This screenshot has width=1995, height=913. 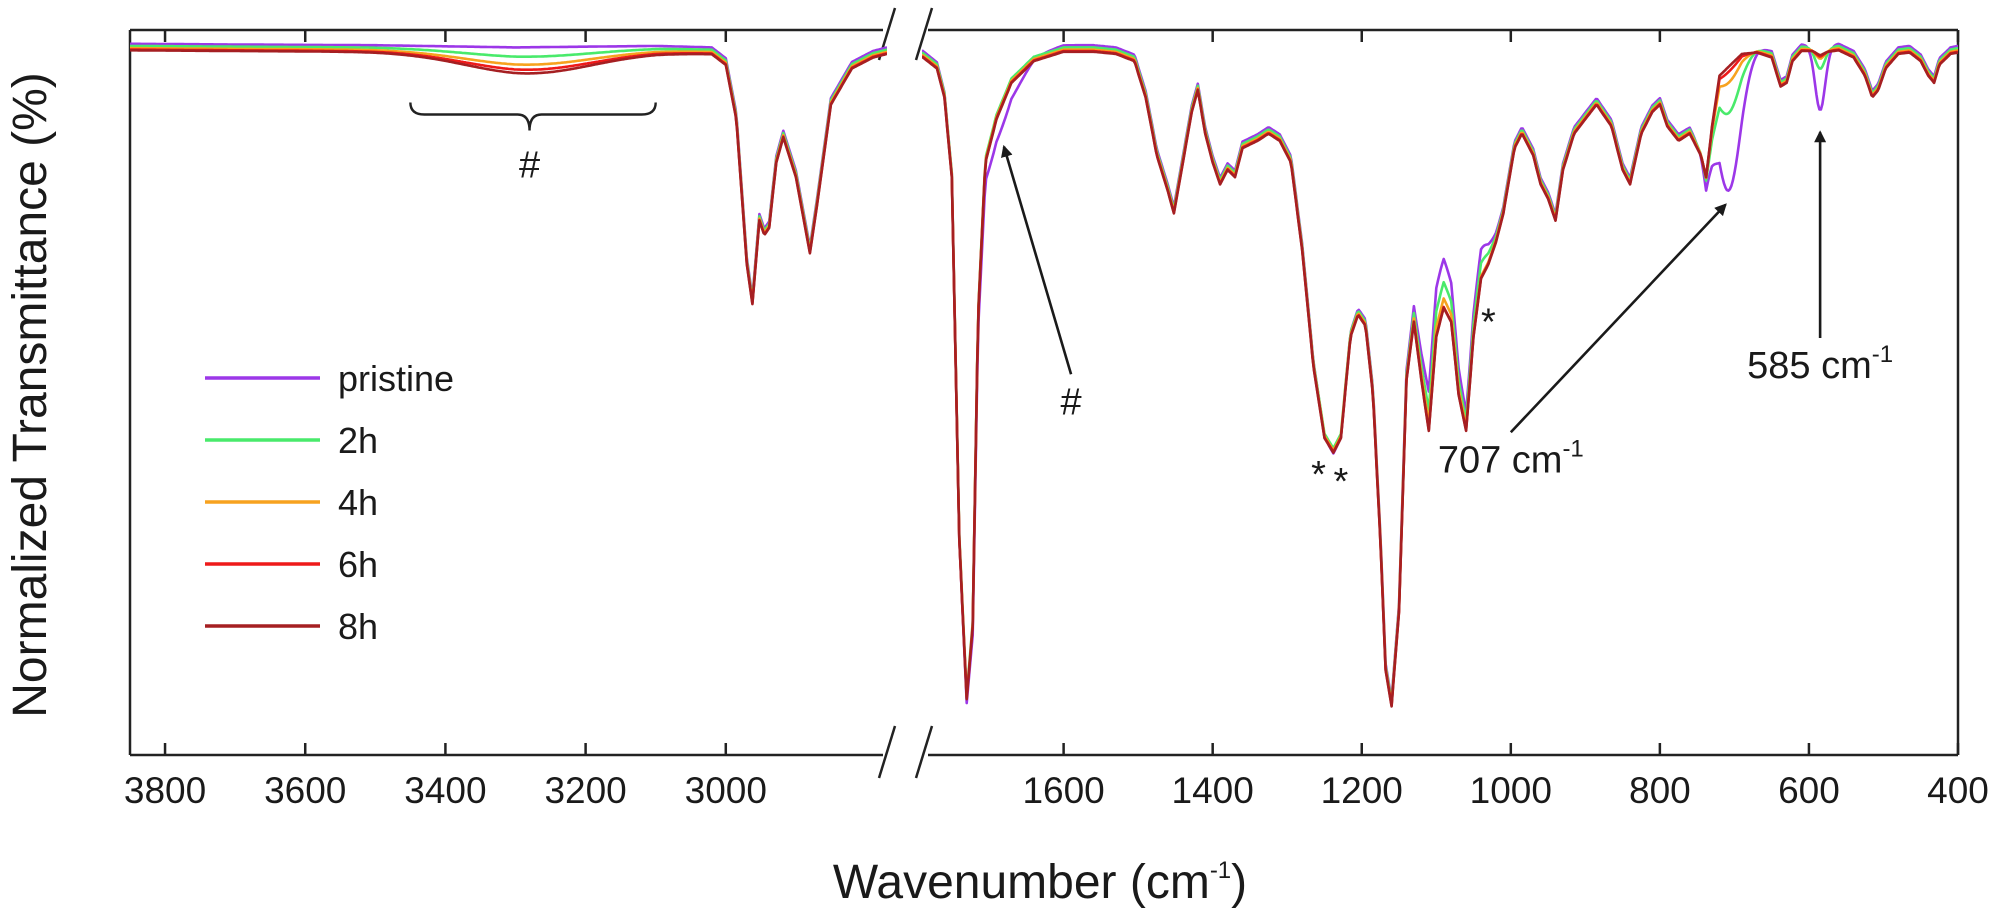 What do you see at coordinates (508, 170) in the screenshot?
I see `series-line-pristine-left` at bounding box center [508, 170].